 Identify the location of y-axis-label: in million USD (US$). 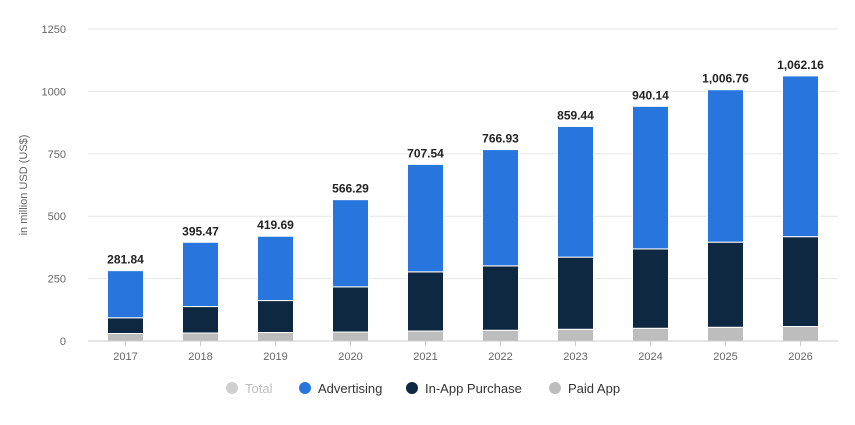
(24, 185).